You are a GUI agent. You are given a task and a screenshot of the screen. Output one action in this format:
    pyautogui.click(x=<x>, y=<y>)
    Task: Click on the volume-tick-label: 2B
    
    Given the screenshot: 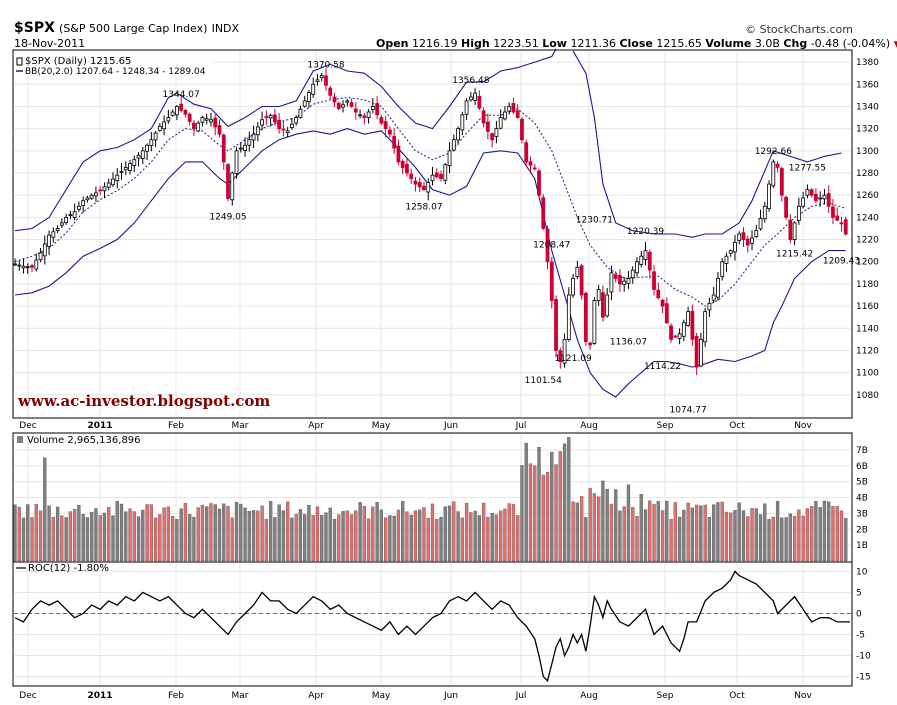 What is the action you would take?
    pyautogui.click(x=862, y=530)
    